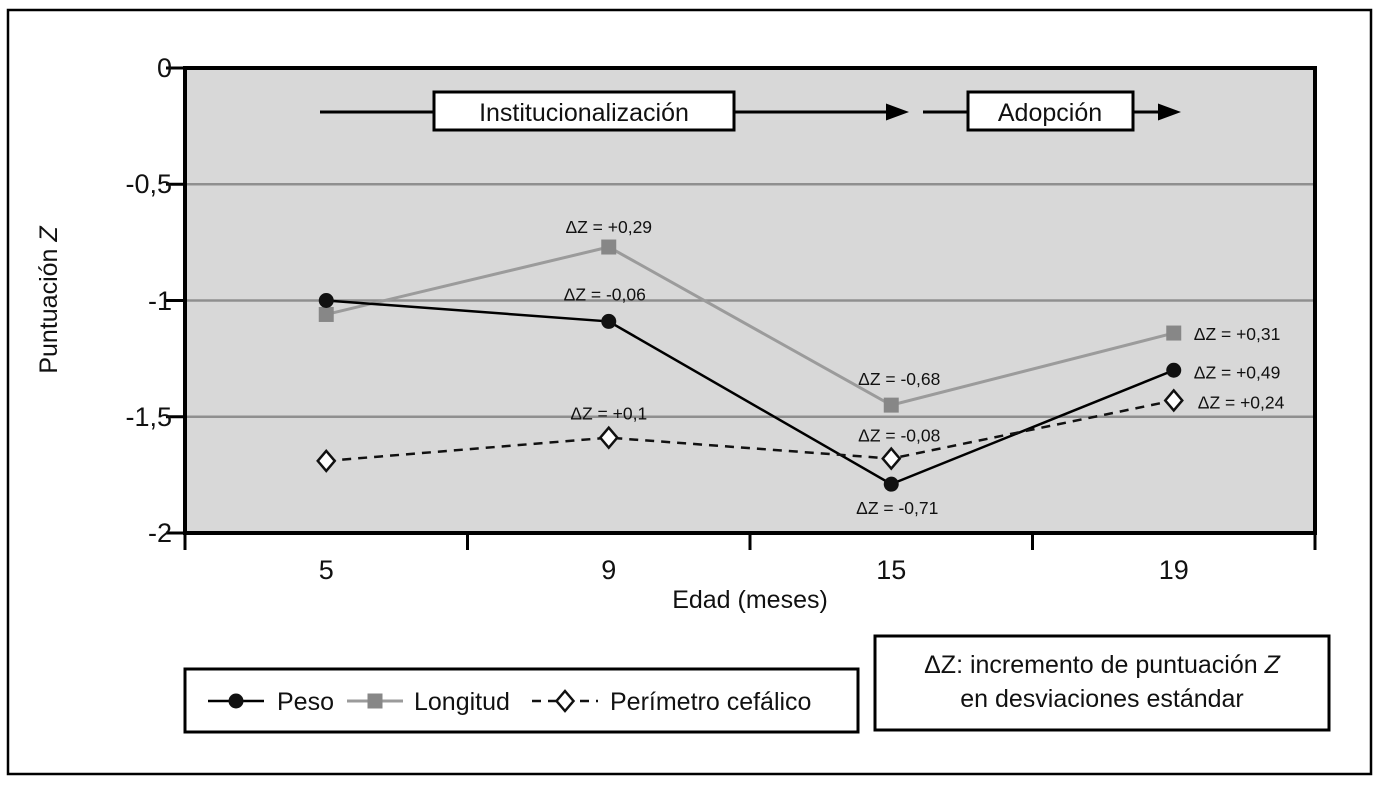 Image resolution: width=1382 pixels, height=790 pixels. What do you see at coordinates (160, 533) in the screenshot?
I see `y-tick-label-neg2: -2` at bounding box center [160, 533].